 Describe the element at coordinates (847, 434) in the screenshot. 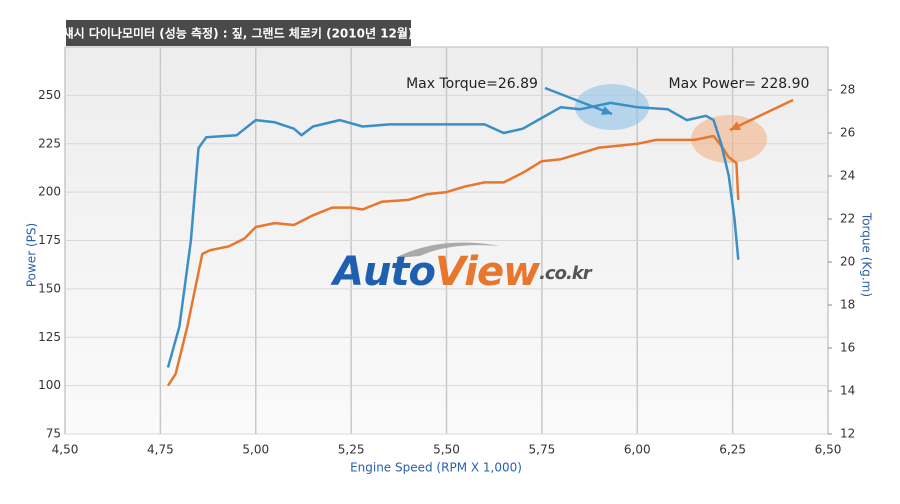

I see `y2-tick-label: 12` at that location.